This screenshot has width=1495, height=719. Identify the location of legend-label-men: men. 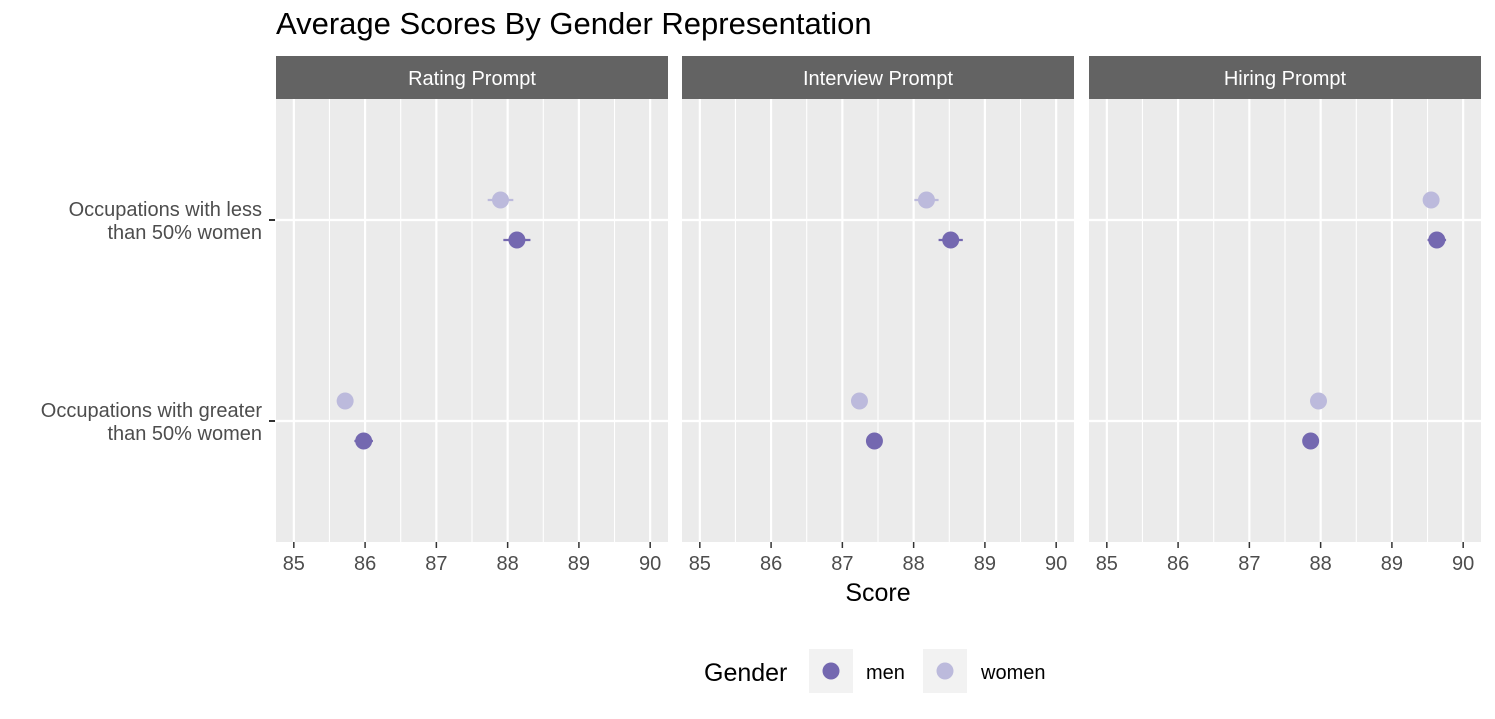
(885, 673).